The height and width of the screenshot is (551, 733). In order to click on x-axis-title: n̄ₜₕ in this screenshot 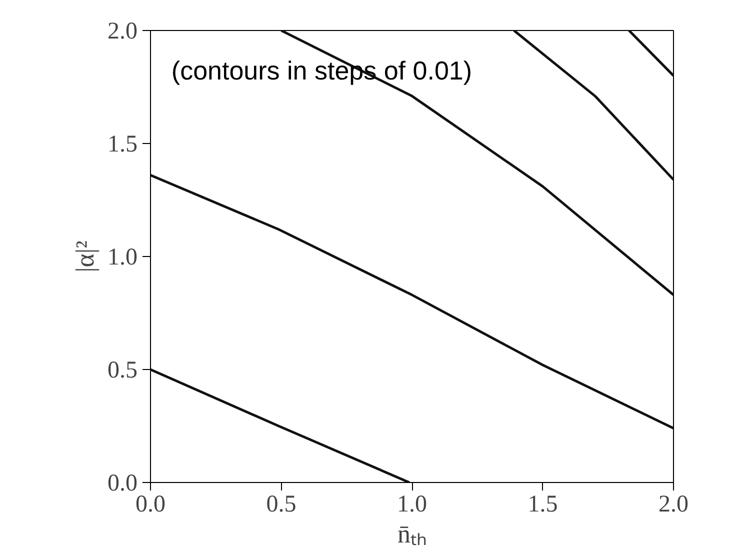, I will do `click(412, 534)`.